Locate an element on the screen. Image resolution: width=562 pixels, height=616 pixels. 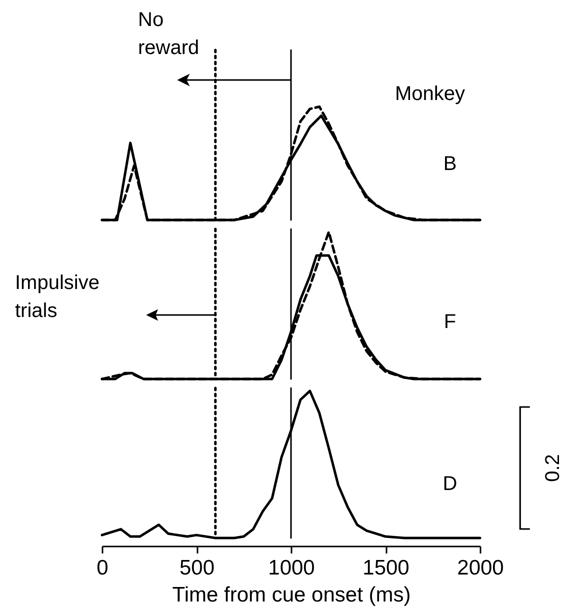
x-axis-title: Time from cue onset (ms) is located at coordinates (291, 595).